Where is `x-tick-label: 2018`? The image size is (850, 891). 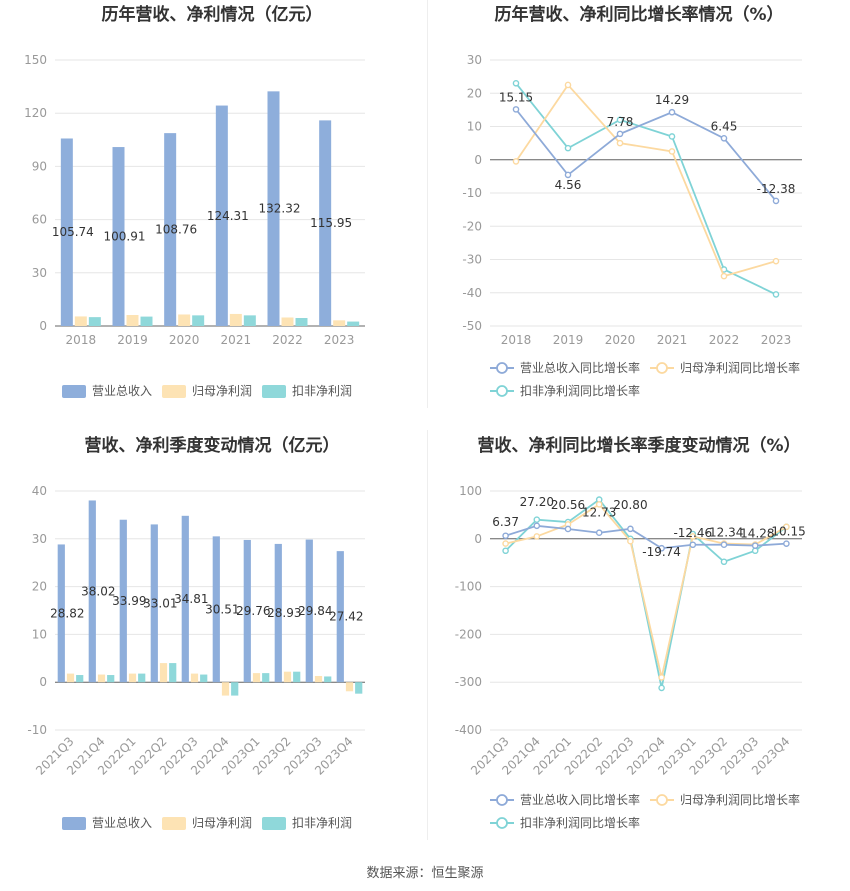
x-tick-label: 2018 is located at coordinates (81, 340).